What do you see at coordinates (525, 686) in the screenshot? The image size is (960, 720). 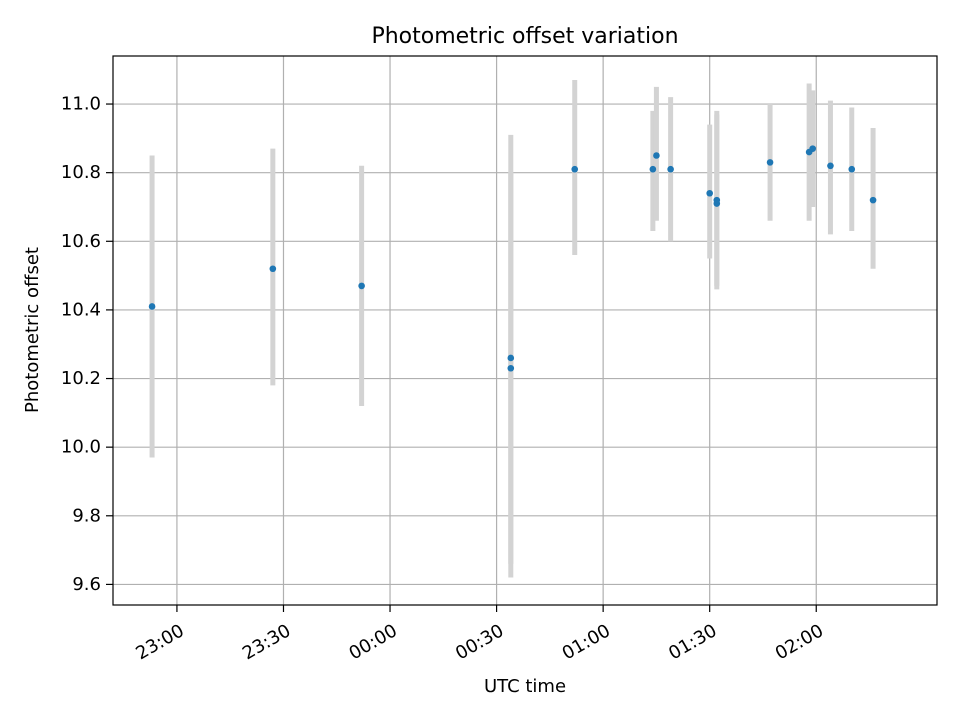 I see `x-axis-label: UTC time` at bounding box center [525, 686].